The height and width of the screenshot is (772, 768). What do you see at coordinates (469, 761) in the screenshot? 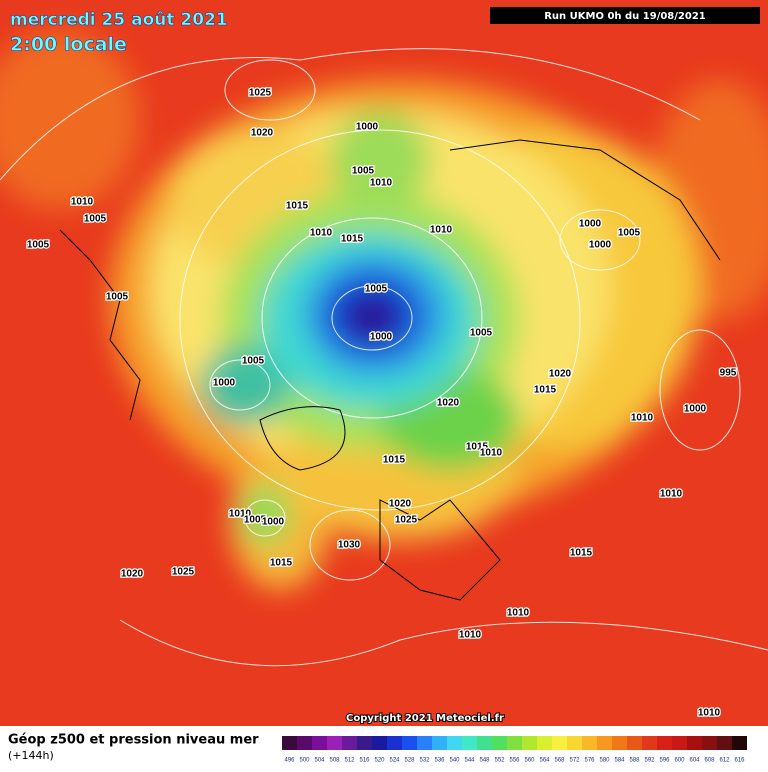
I see `colorbar-label: 544` at bounding box center [469, 761].